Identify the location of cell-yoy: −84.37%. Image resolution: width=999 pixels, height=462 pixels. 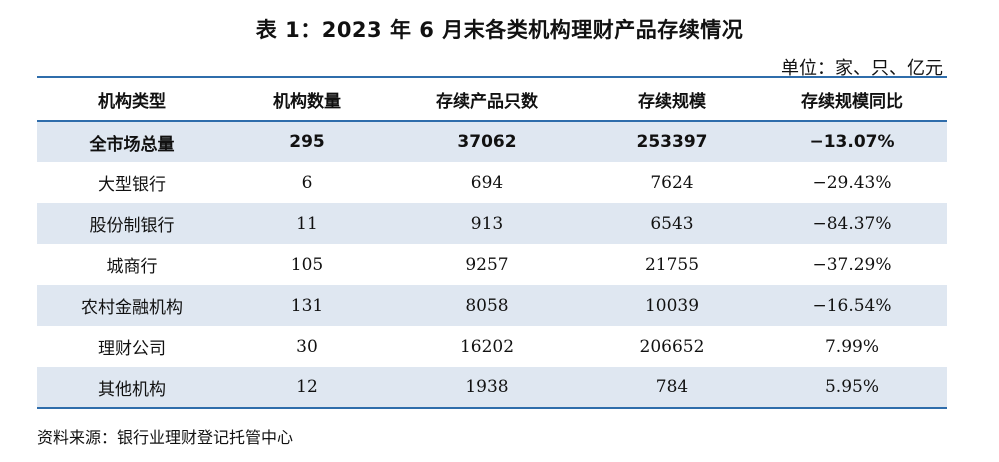
(852, 223).